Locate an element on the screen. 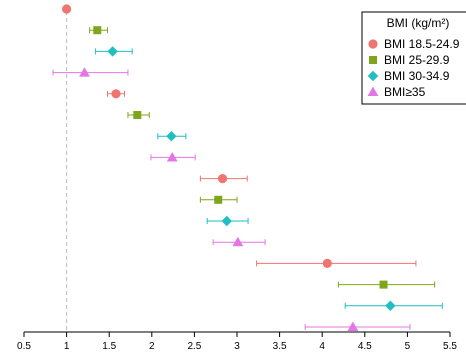  legend-marker-square is located at coordinates (373, 60).